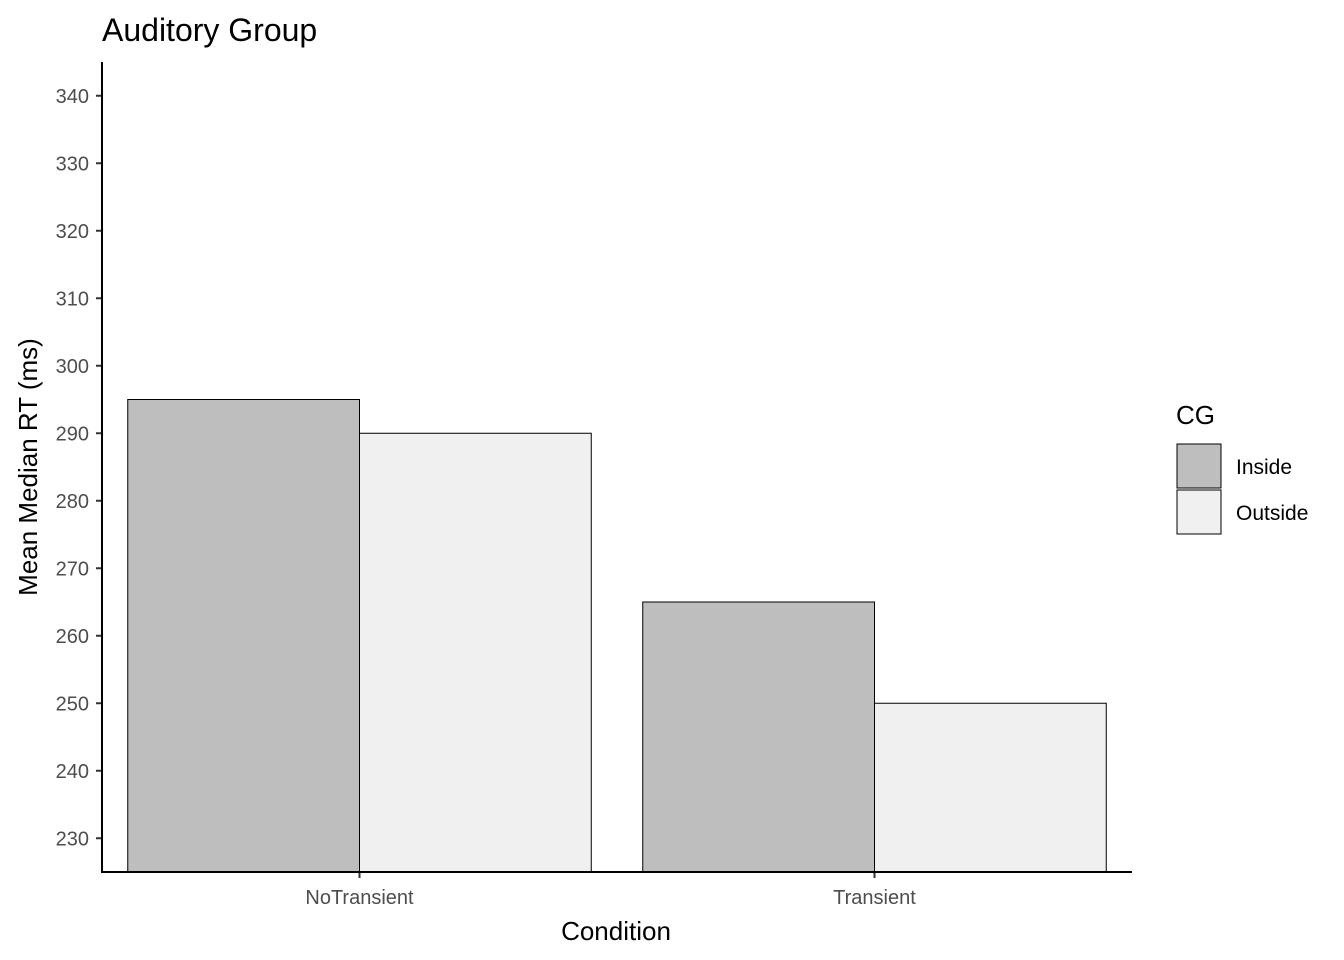 The height and width of the screenshot is (960, 1344). What do you see at coordinates (209, 30) in the screenshot?
I see `chart-title: Auditory Group` at bounding box center [209, 30].